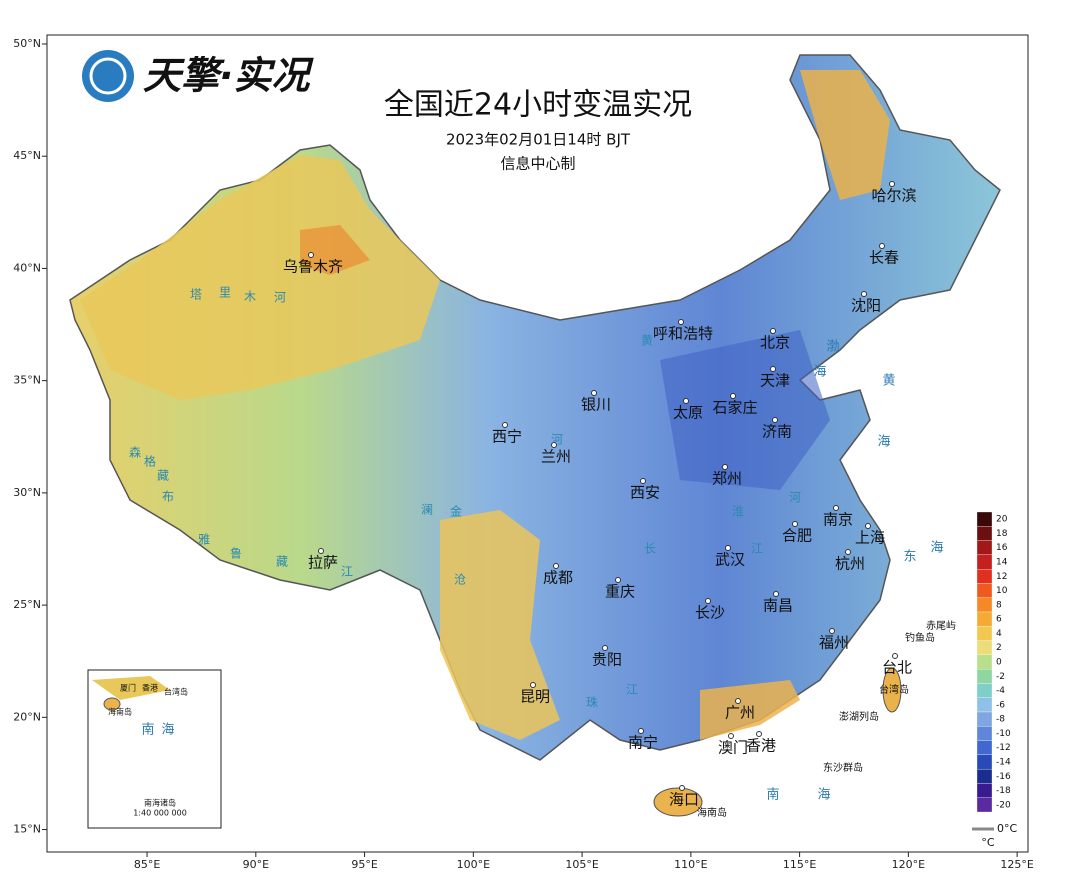  I want to click on city-label: 武汉, so click(730, 560).